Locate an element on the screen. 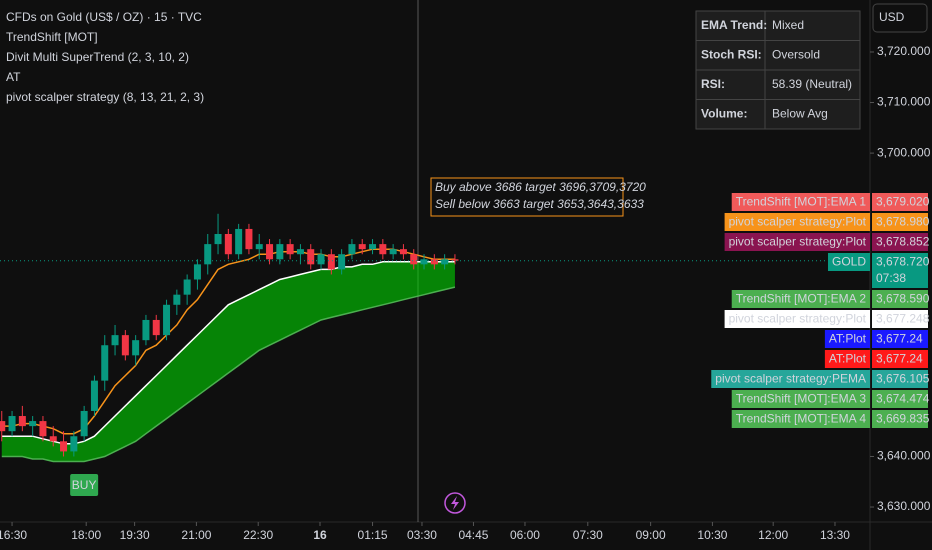 This screenshot has height=550, width=932. x-tick-label: 10:30 is located at coordinates (712, 535).